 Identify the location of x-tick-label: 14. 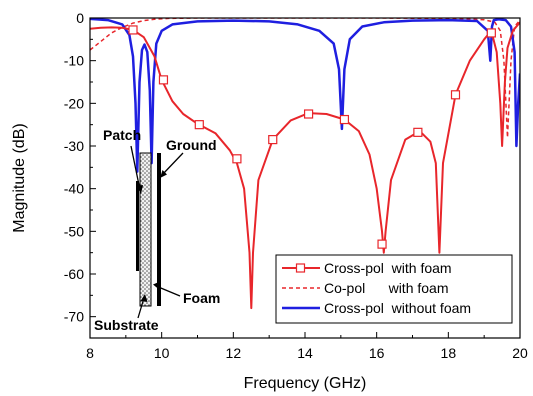
(305, 353).